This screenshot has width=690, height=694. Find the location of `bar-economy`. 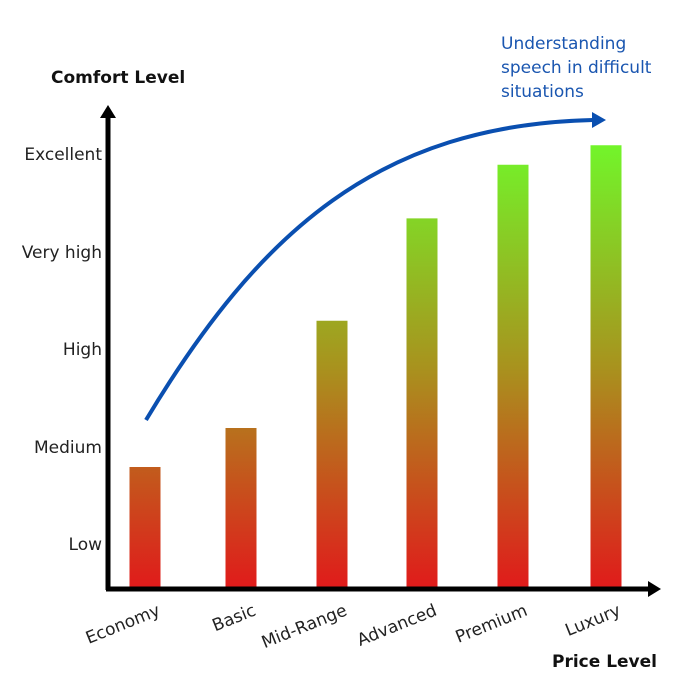

bar-economy is located at coordinates (145, 527).